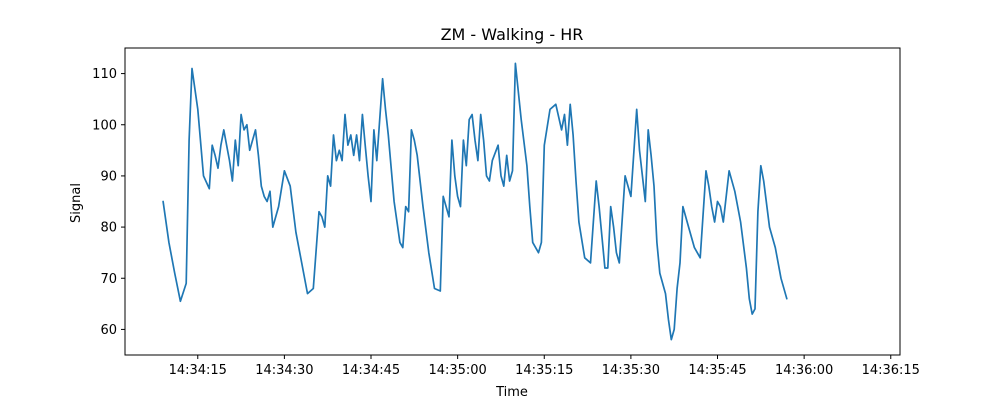  Describe the element at coordinates (108, 228) in the screenshot. I see `y-tick-label: 80` at that location.